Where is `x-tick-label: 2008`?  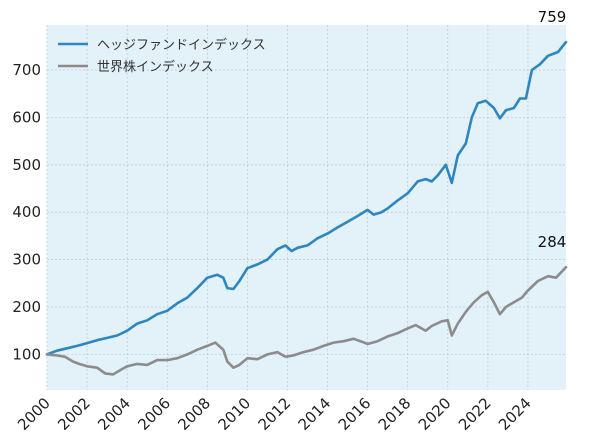
x-tick-label: 2008 is located at coordinates (194, 414).